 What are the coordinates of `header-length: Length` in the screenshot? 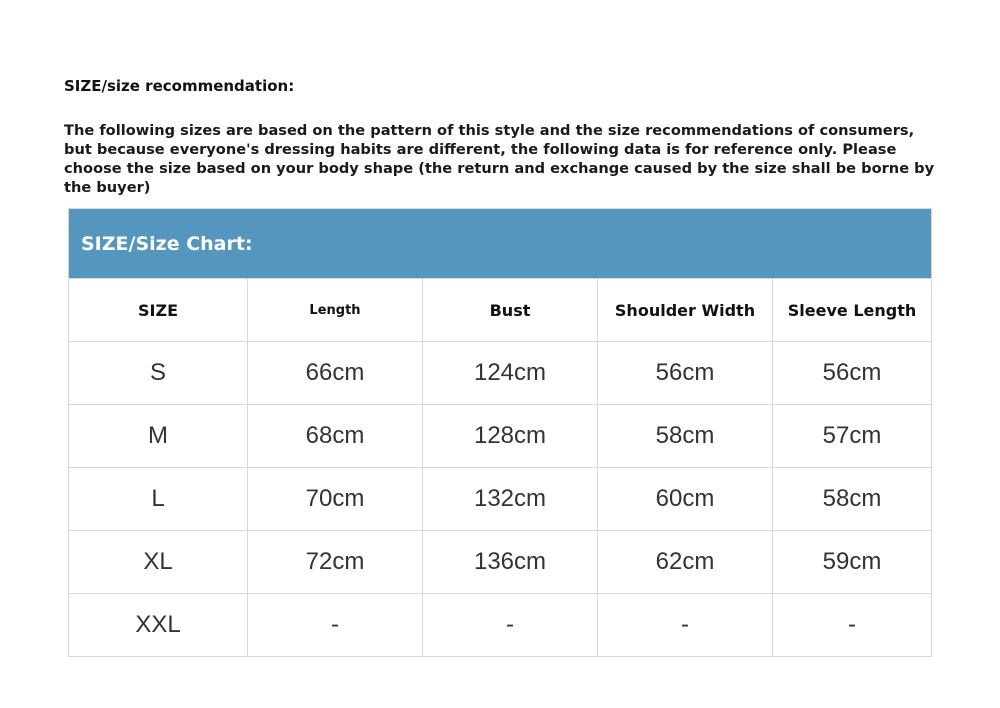 It's located at (335, 310).